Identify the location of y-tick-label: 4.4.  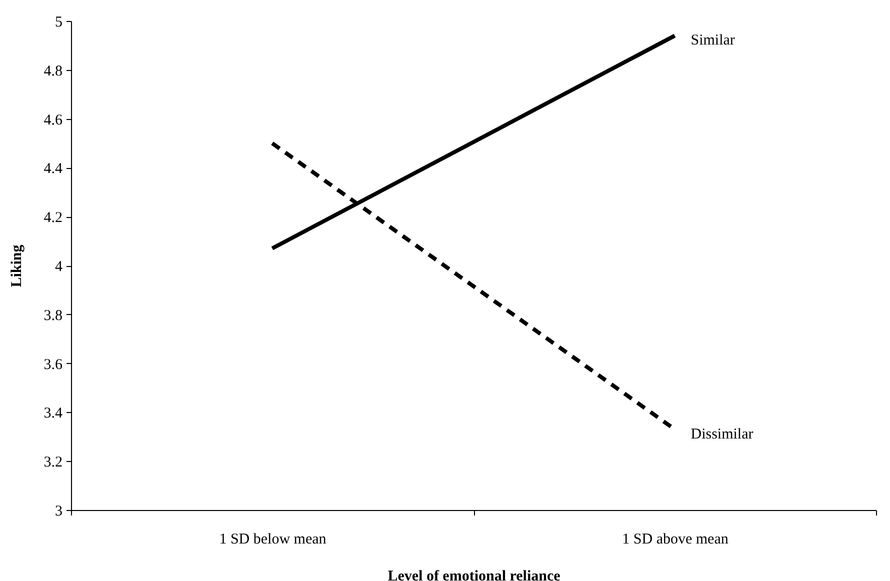
(53, 169).